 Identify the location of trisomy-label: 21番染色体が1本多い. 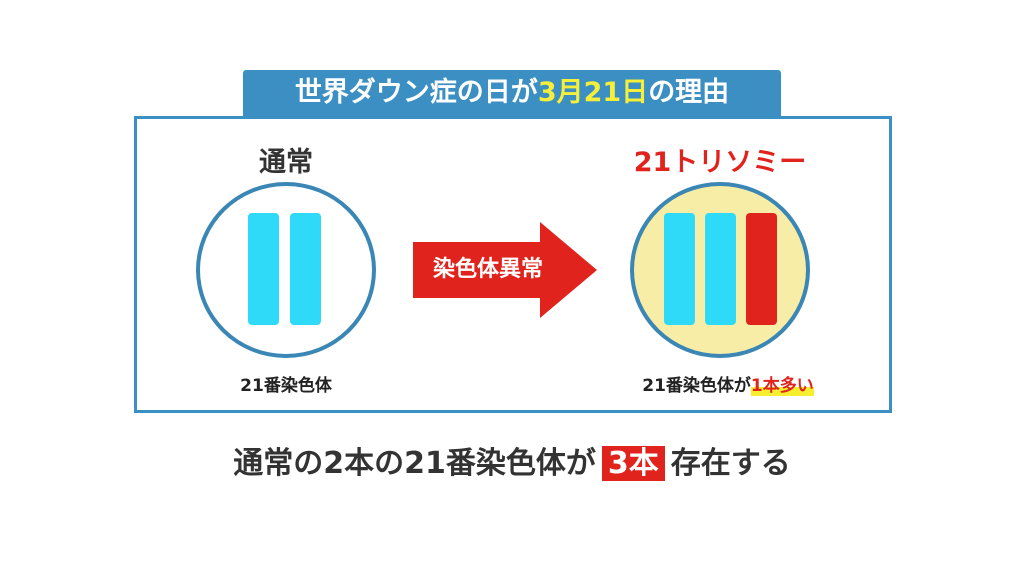
(728, 383).